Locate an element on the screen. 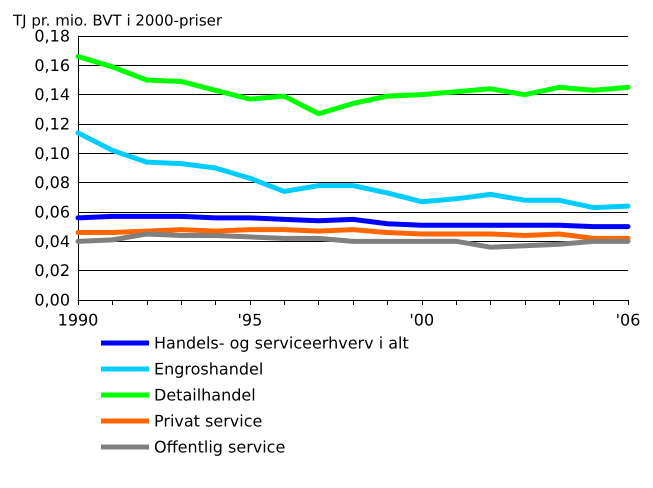  legend-label: Handels- og serviceerhverv i alt is located at coordinates (281, 343).